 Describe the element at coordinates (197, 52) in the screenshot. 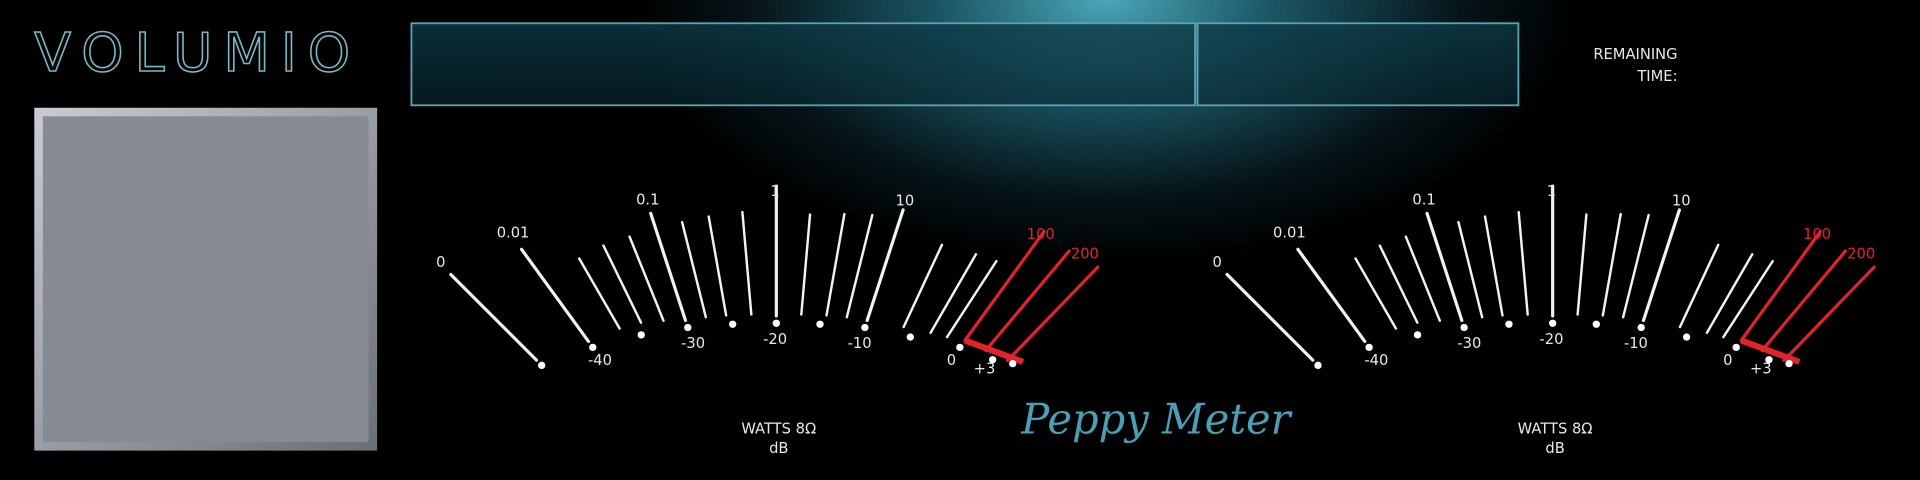

I see `logo: VOLUMIO` at that location.